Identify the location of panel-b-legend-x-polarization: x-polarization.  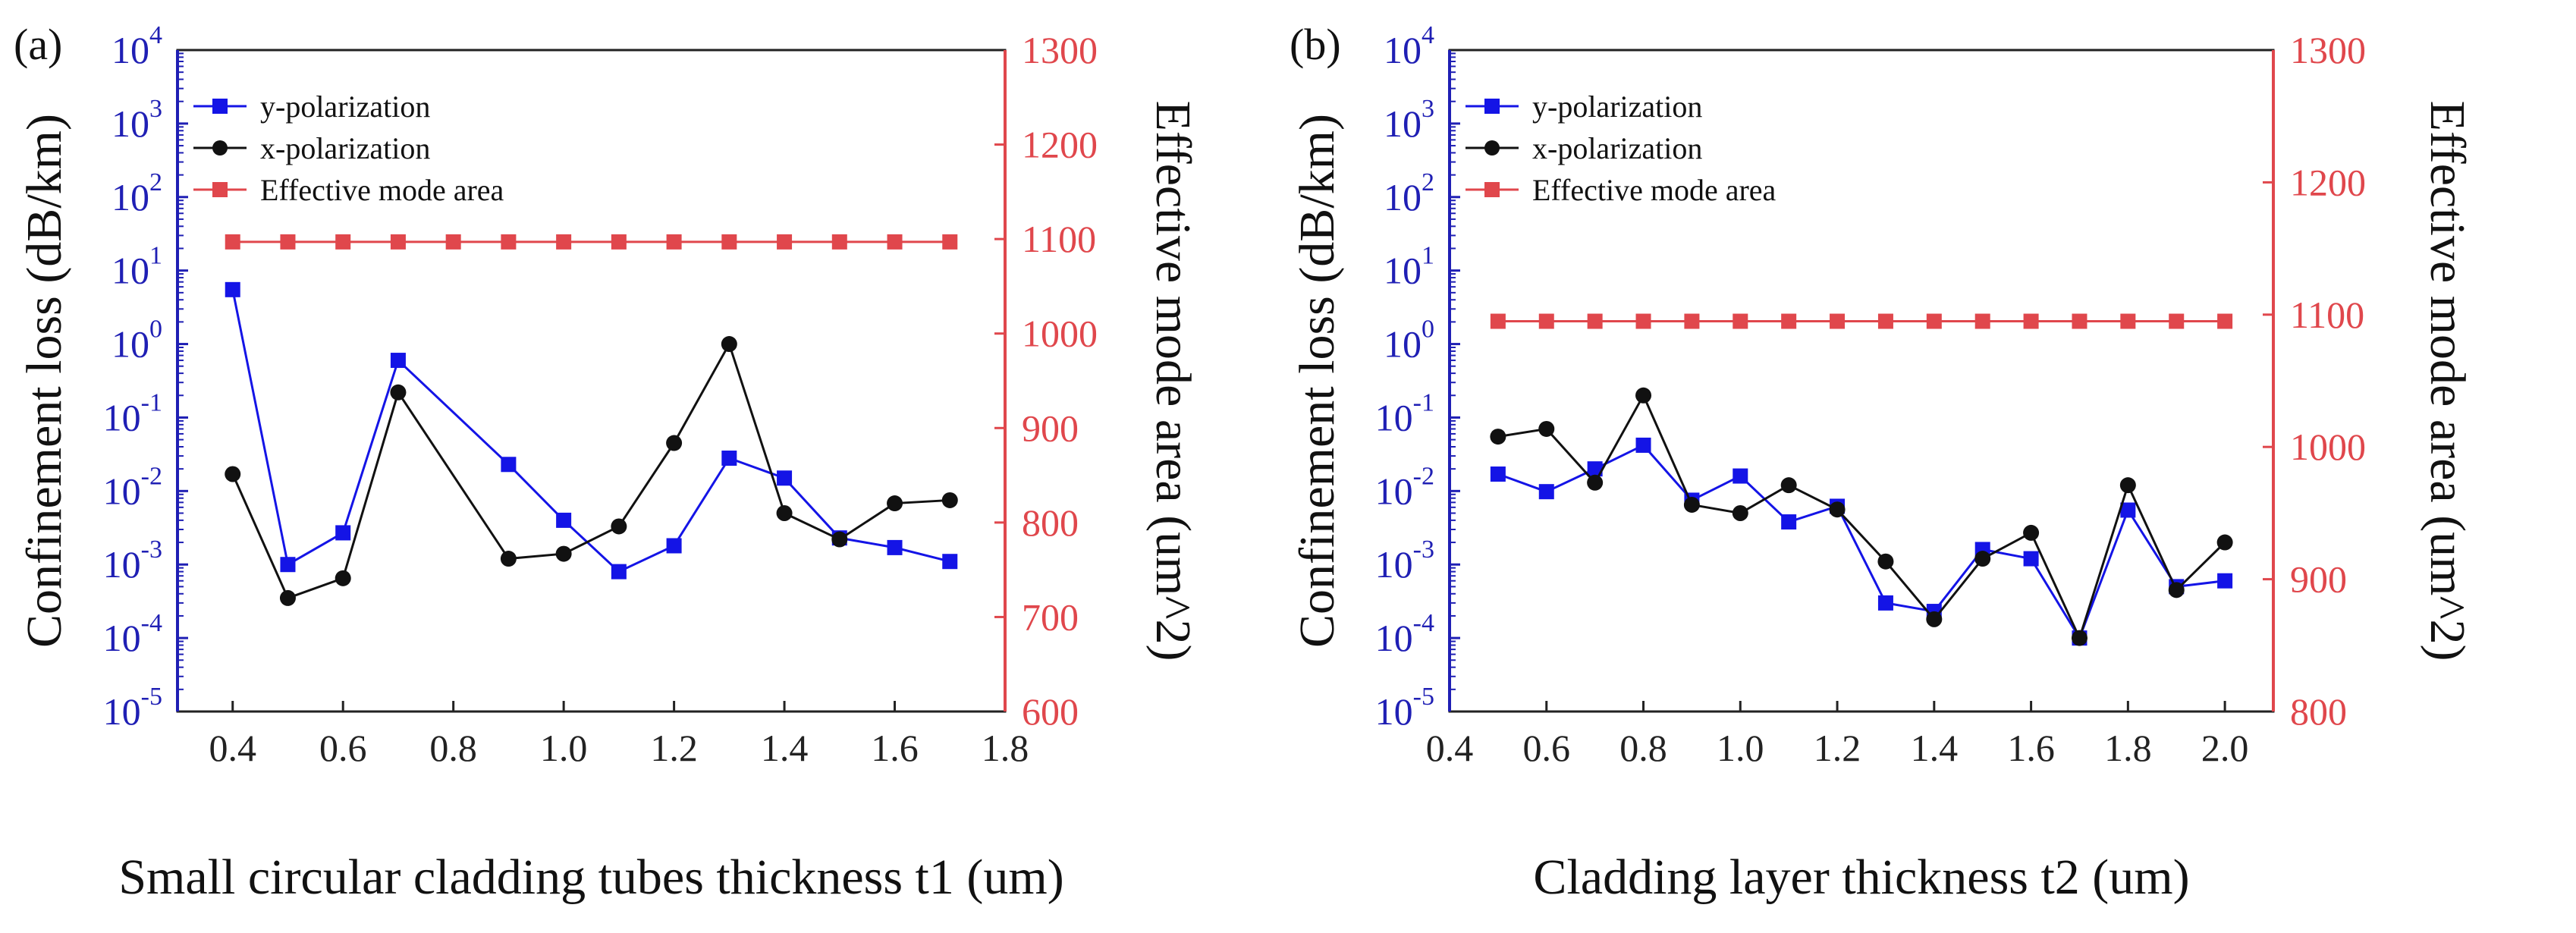
(1583, 148).